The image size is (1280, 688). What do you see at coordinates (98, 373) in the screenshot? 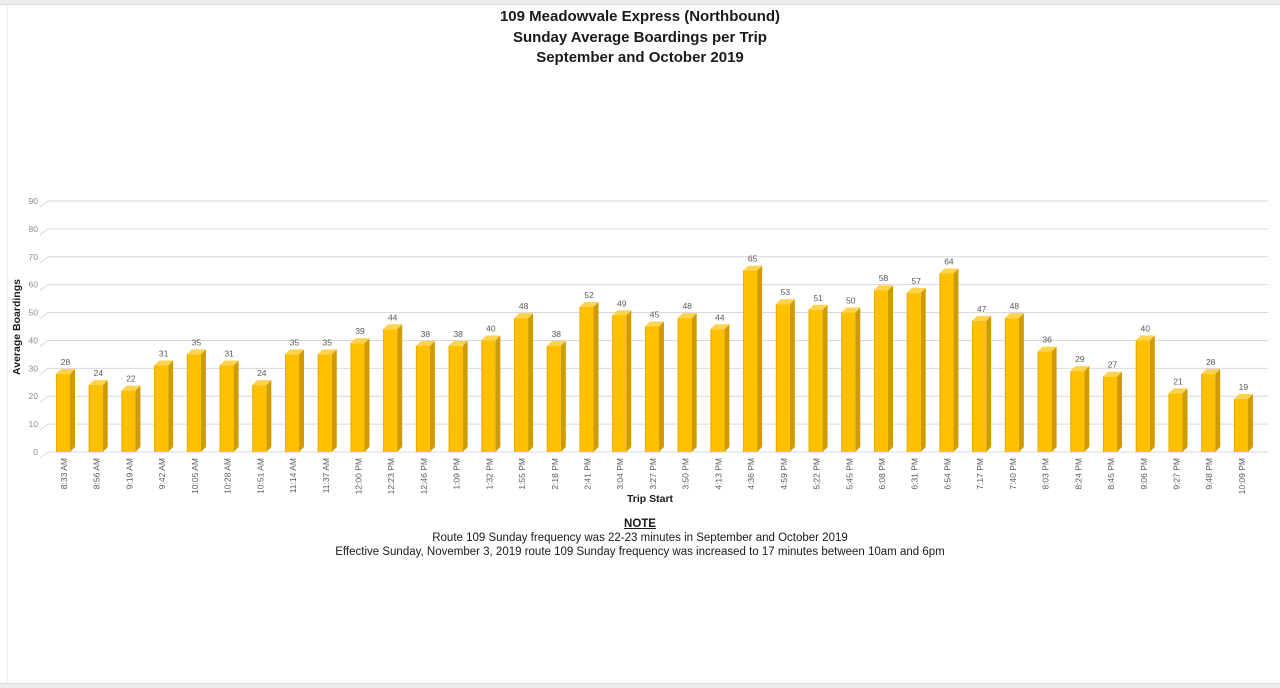
I see `bar-value-label: 24` at bounding box center [98, 373].